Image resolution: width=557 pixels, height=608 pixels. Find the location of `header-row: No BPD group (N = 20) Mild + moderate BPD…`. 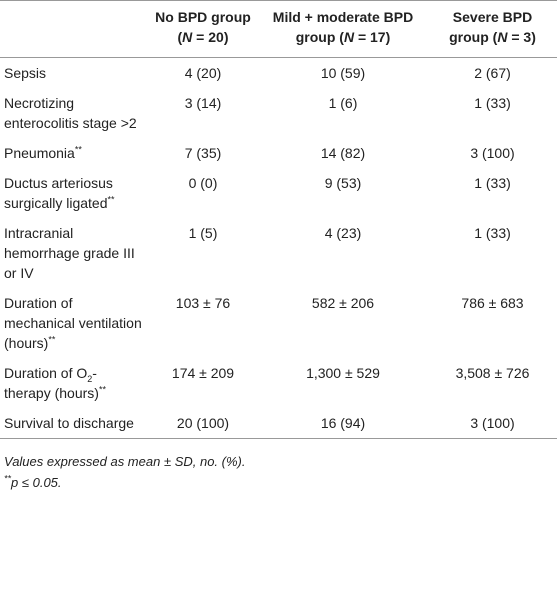

header-row: No BPD group (N = 20) Mild + moderate BPD… is located at coordinates (278, 29).